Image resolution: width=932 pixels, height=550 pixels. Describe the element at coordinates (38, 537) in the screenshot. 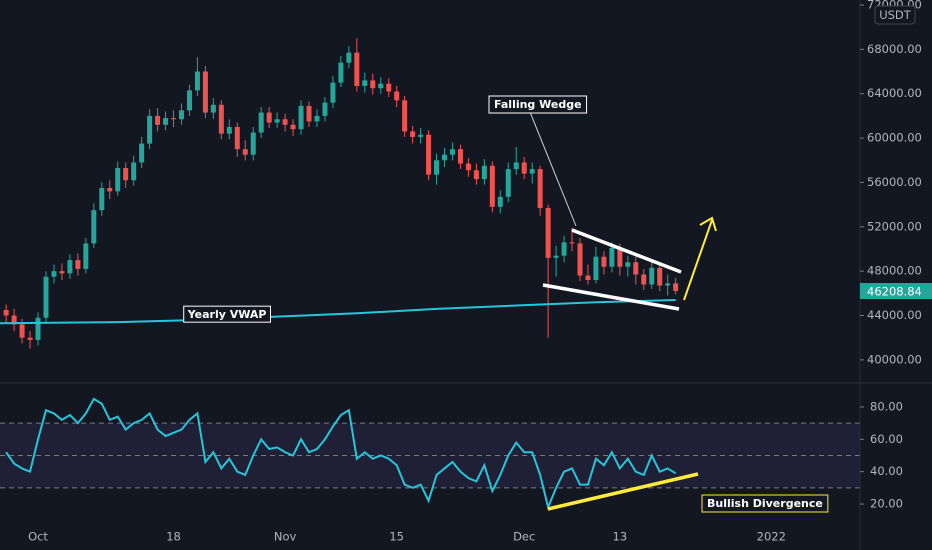

I see `x-tick-label: Oct` at that location.